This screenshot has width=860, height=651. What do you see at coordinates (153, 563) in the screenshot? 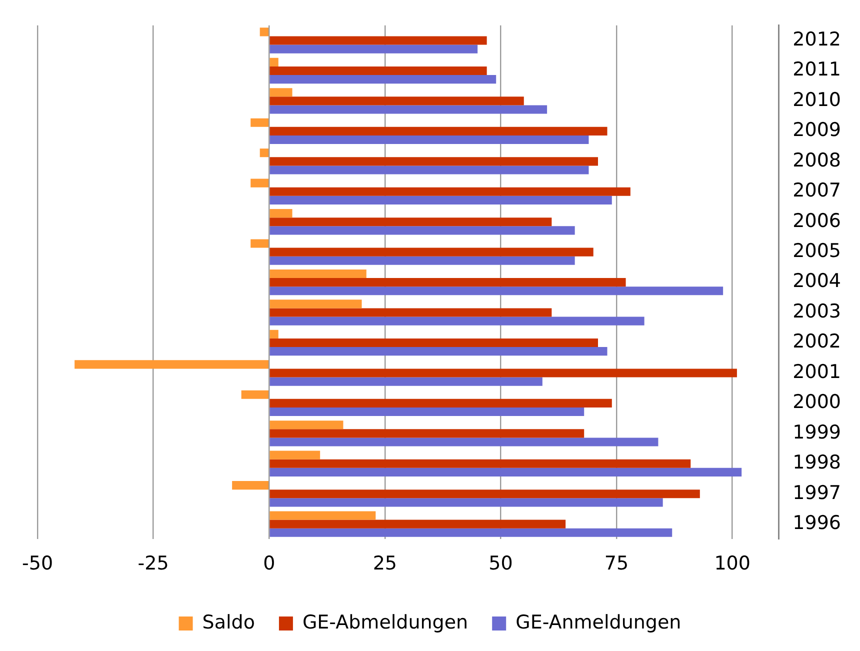
I see `x-tick-label: -25` at bounding box center [153, 563].